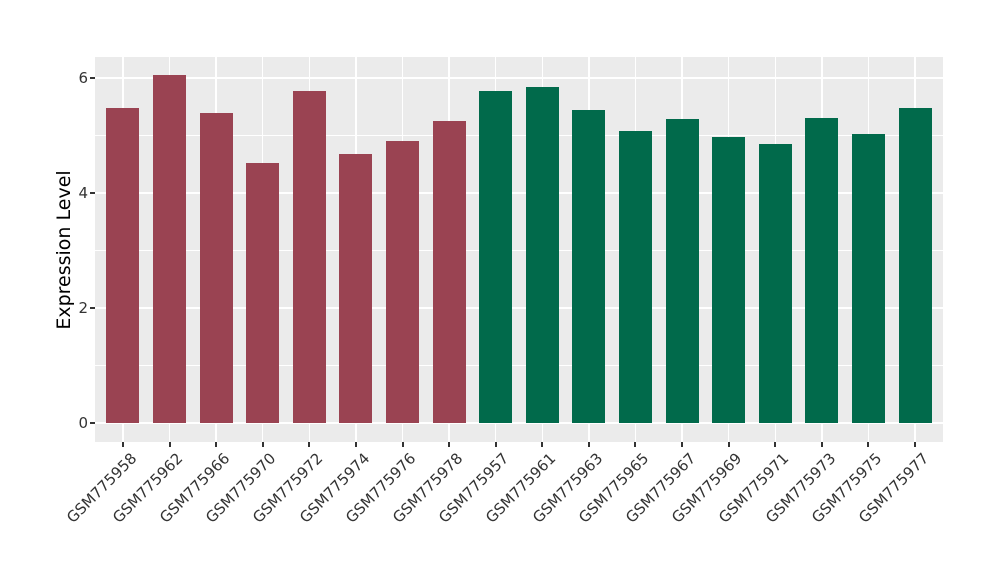  Describe the element at coordinates (542, 254) in the screenshot. I see `bar-GSM775961` at that location.